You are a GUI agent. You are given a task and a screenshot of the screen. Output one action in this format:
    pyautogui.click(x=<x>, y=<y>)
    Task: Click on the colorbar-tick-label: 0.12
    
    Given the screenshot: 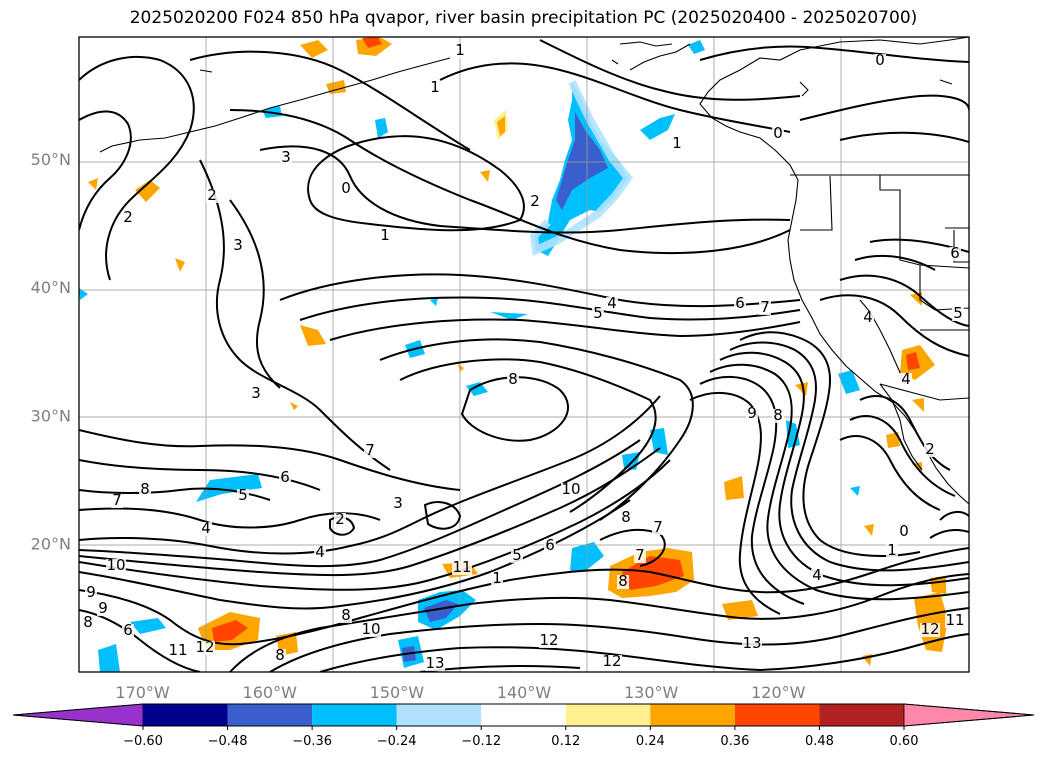 What is the action you would take?
    pyautogui.click(x=565, y=741)
    